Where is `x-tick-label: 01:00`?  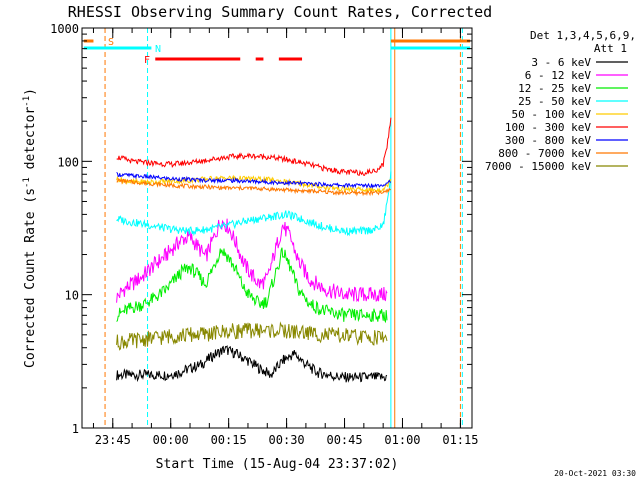
x-tick-label: 01:00 is located at coordinates (402, 440).